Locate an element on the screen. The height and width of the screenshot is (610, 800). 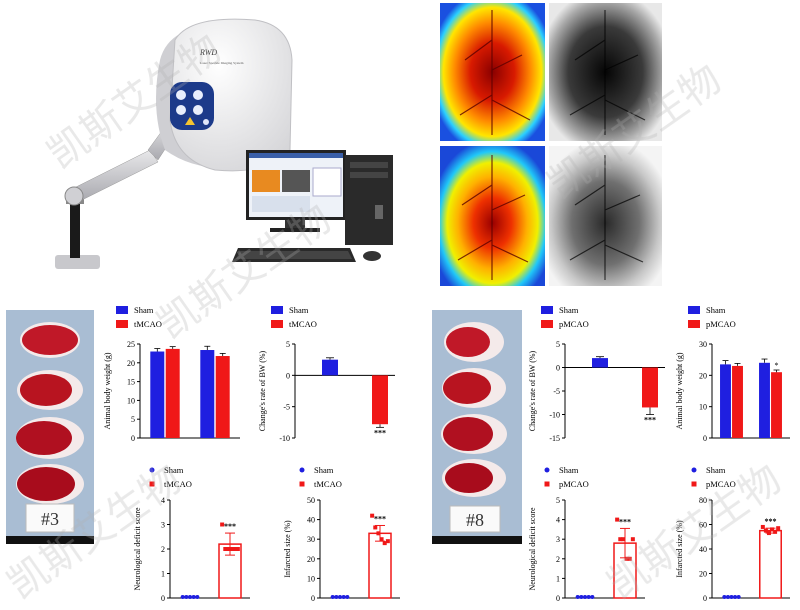
y-tick-label: 25 is located at coordinates (131, 344).